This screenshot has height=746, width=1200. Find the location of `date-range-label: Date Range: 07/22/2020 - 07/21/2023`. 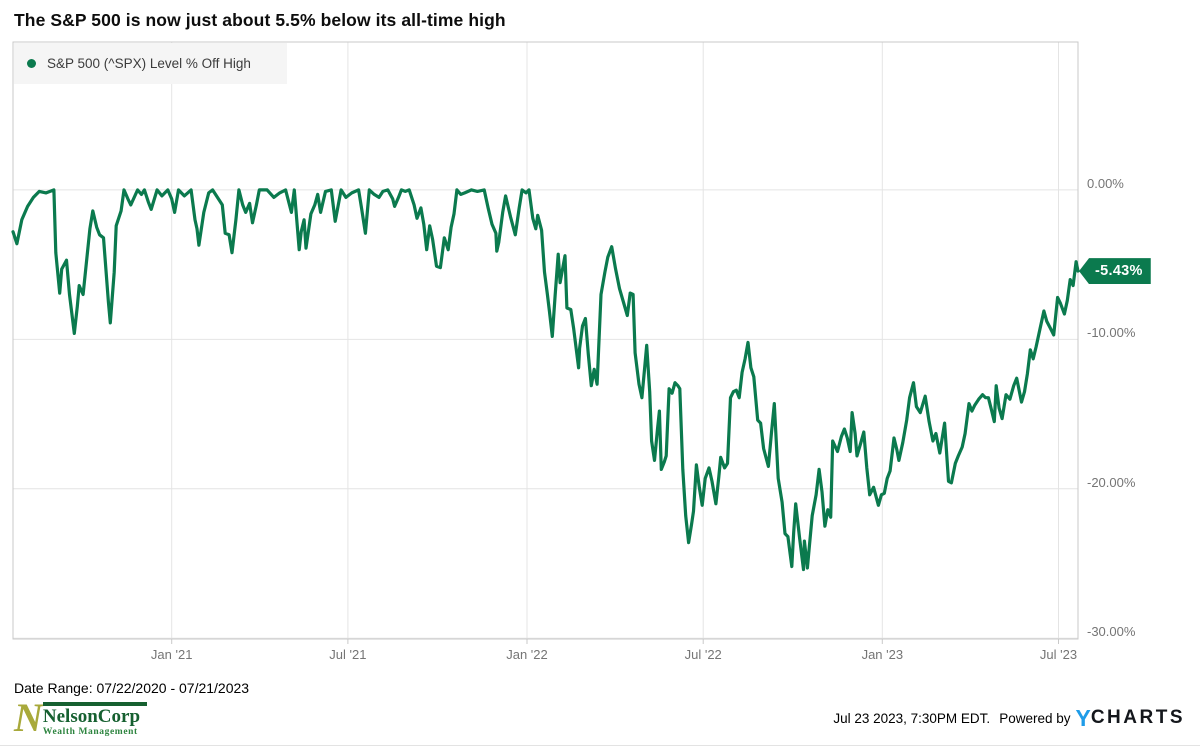

date-range-label: Date Range: 07/22/2020 - 07/21/2023 is located at coordinates (132, 688).